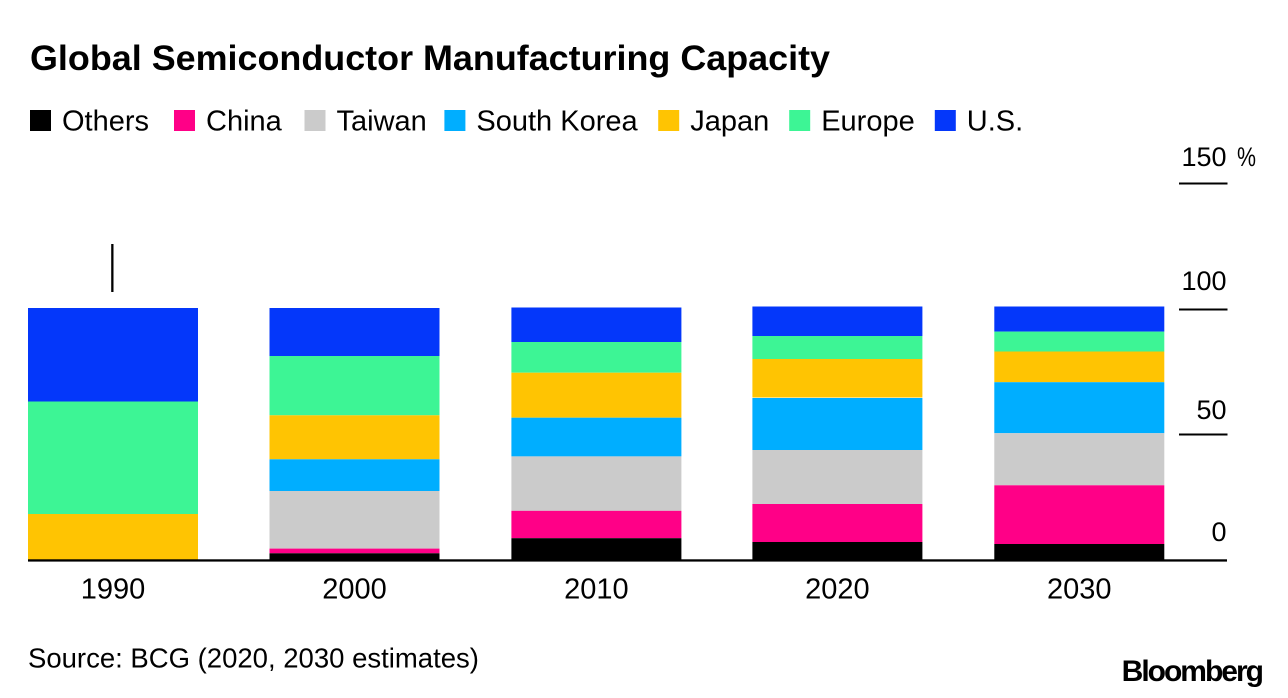  Describe the element at coordinates (868, 122) in the screenshot. I see `svg-text: Europe` at that location.